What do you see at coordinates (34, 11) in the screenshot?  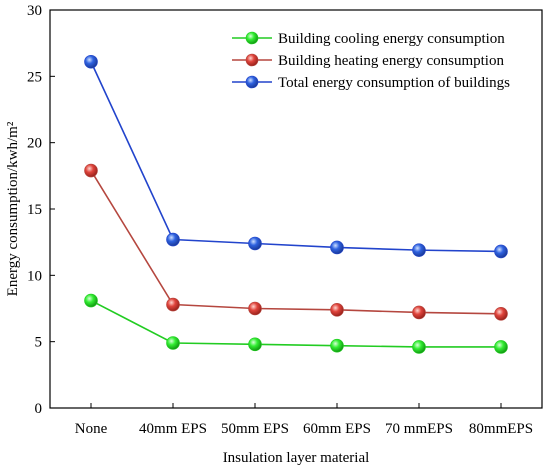 I see `y-tick-label: 30` at bounding box center [34, 11].